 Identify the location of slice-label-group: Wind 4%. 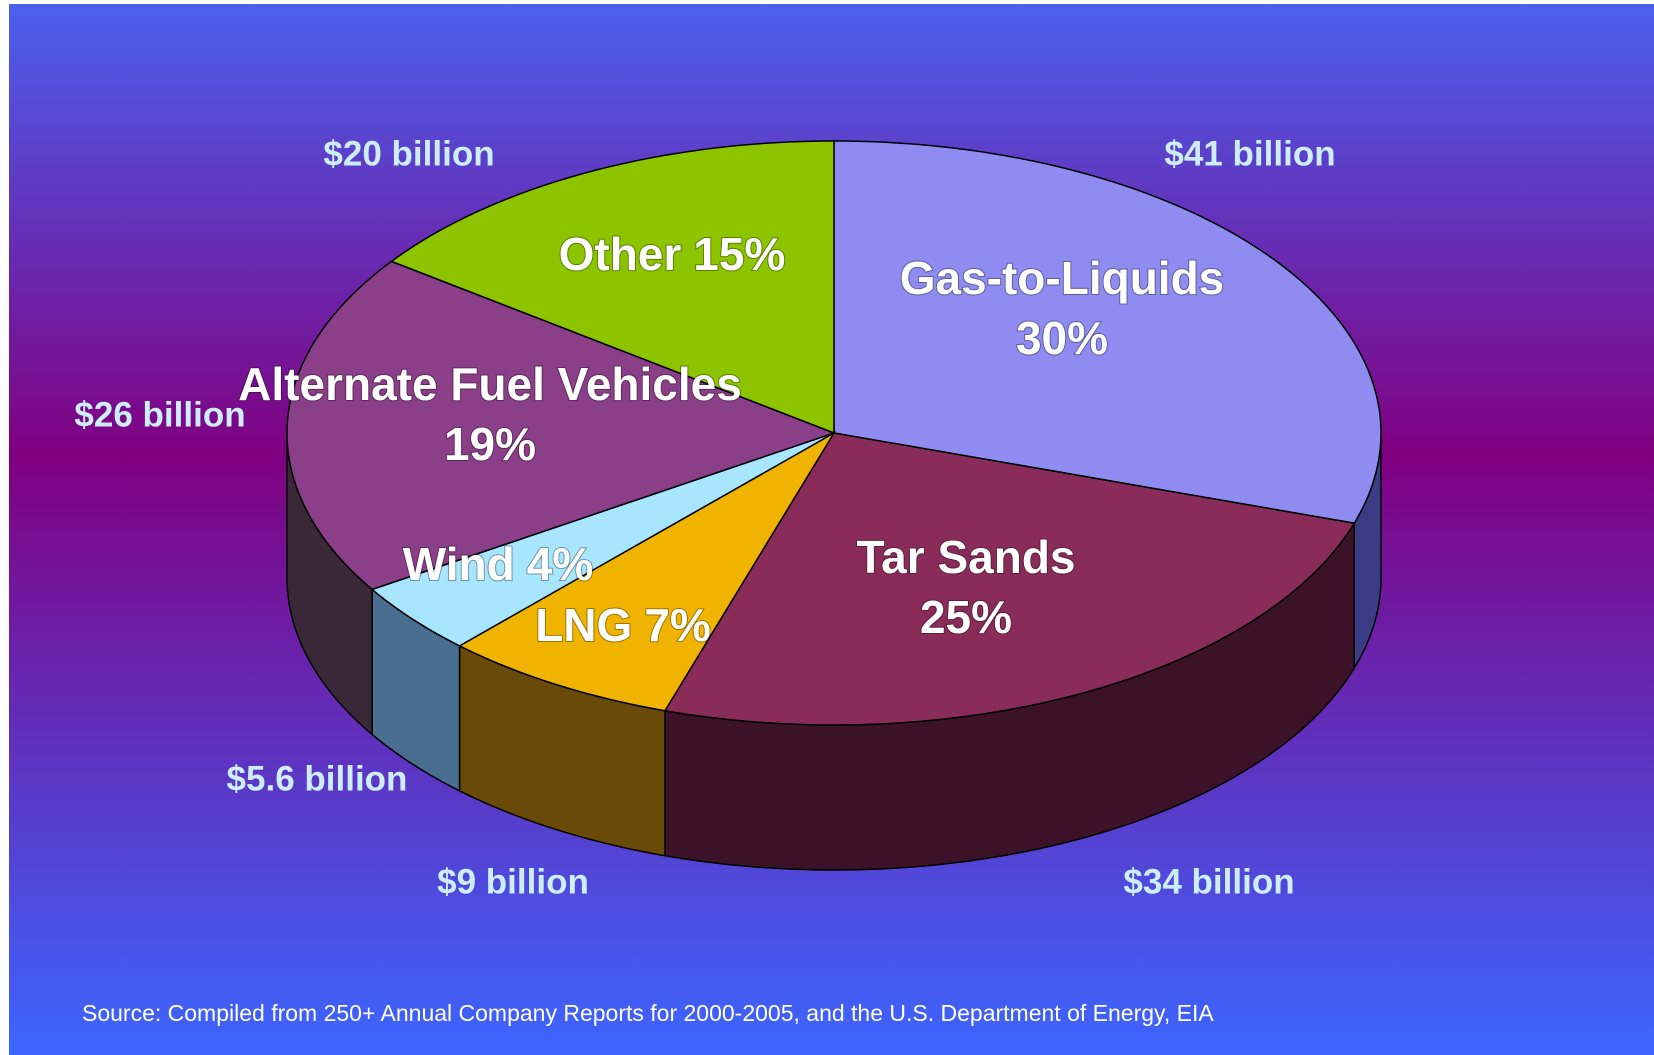
(498, 564).